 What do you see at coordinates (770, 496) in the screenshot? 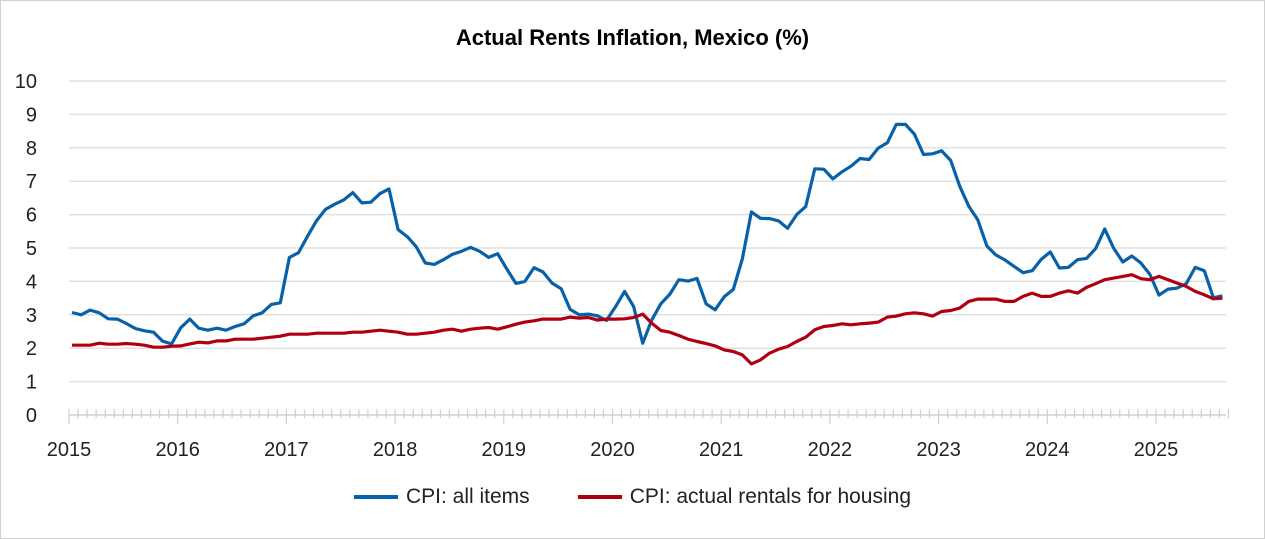
I see `legend-label: CPI: actual rentals for housing` at bounding box center [770, 496].